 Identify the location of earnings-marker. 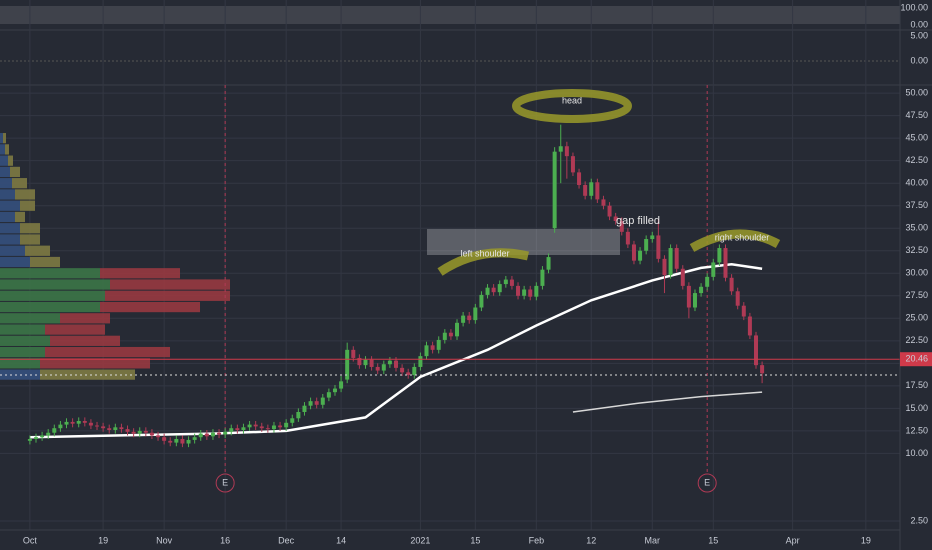
(225, 483).